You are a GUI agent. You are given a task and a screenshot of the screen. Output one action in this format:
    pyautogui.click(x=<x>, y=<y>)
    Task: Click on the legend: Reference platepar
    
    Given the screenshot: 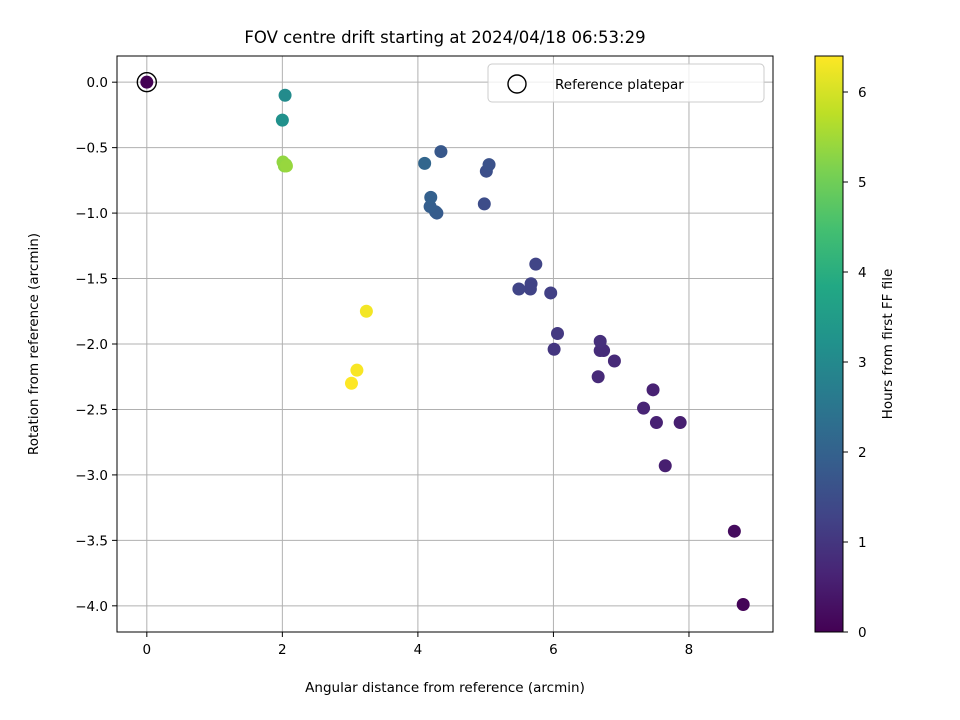 What is the action you would take?
    pyautogui.click(x=626, y=83)
    